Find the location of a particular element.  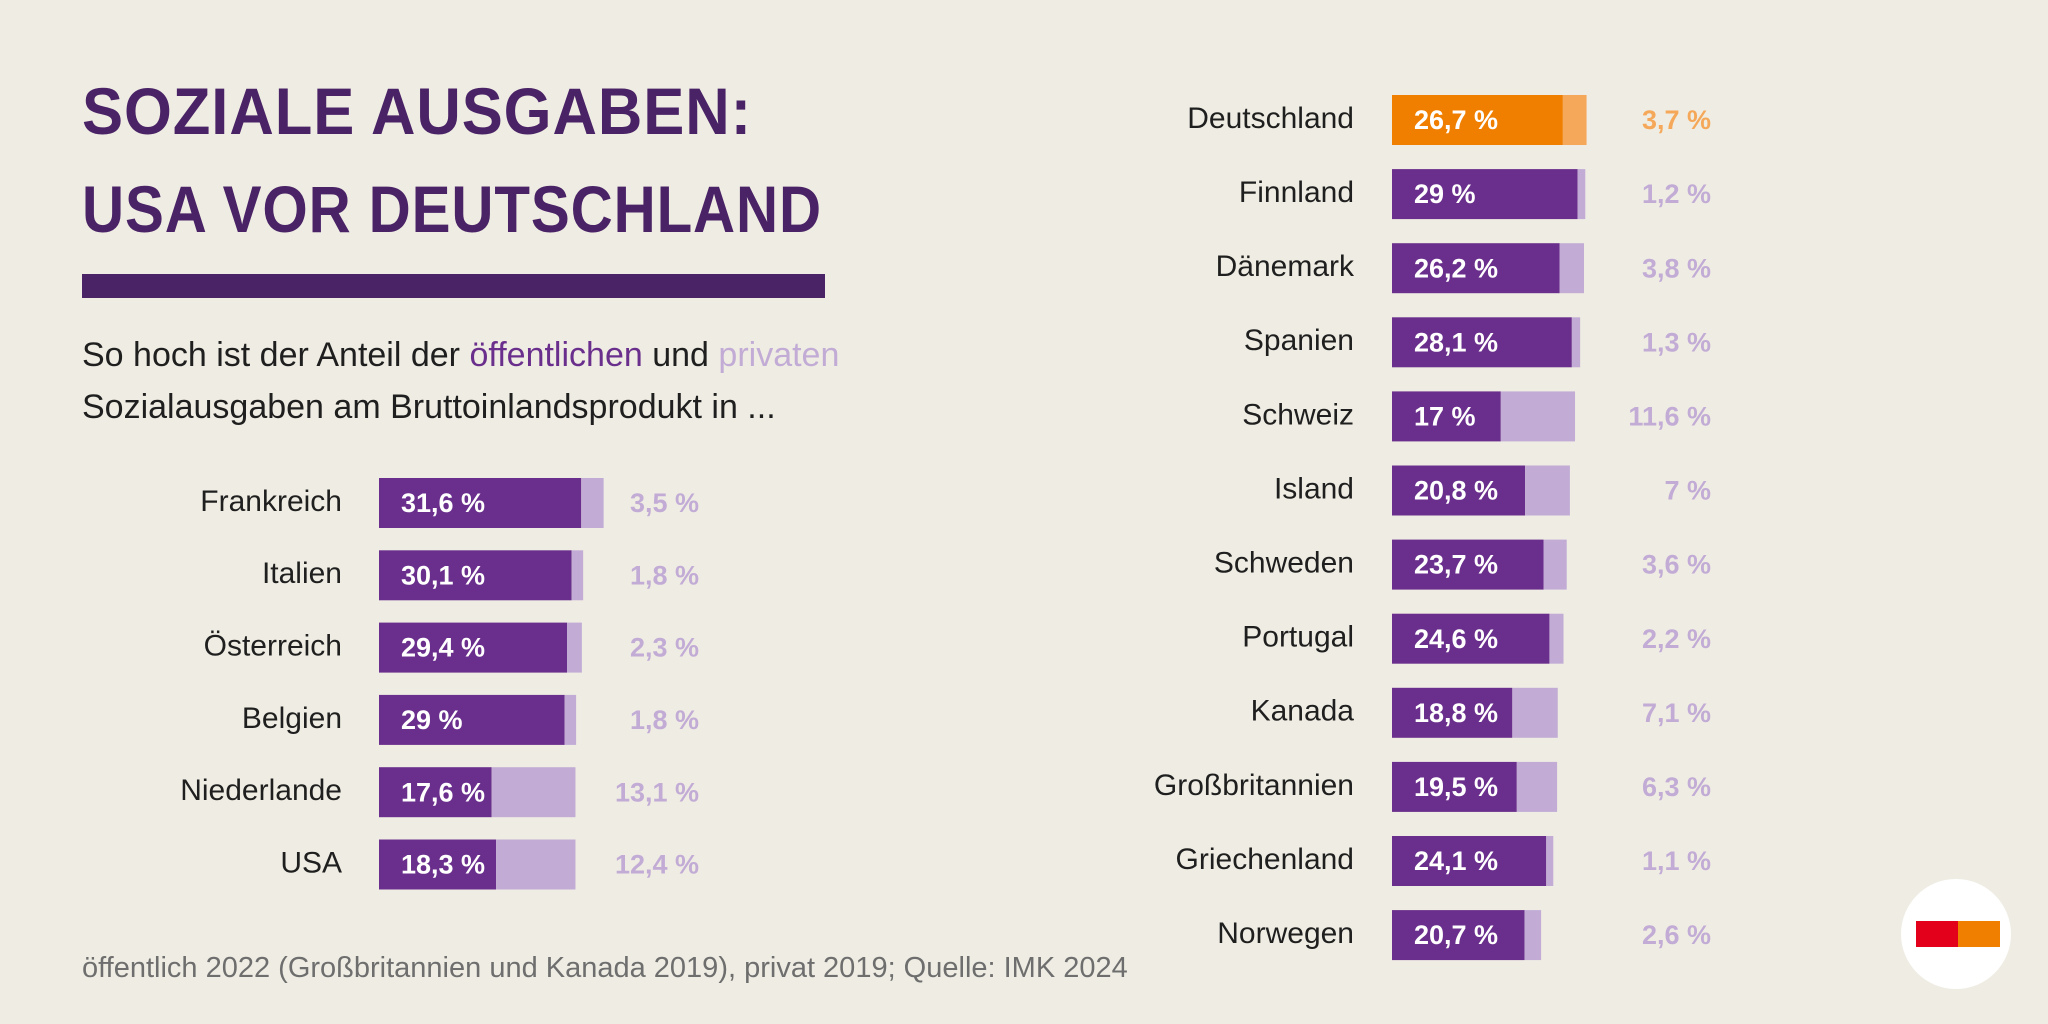

category-label: Spanien is located at coordinates (1299, 340).